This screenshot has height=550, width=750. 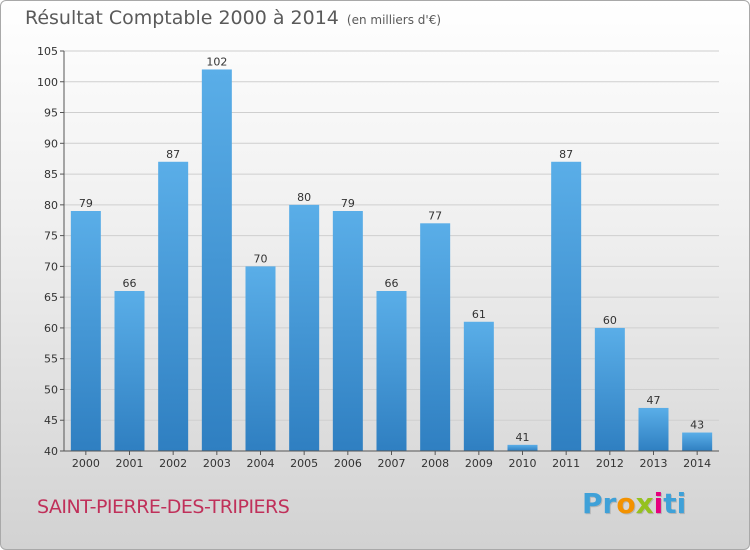 What do you see at coordinates (182, 18) in the screenshot?
I see `chart-title-main: Résultat Comptable 2000 à 2014` at bounding box center [182, 18].